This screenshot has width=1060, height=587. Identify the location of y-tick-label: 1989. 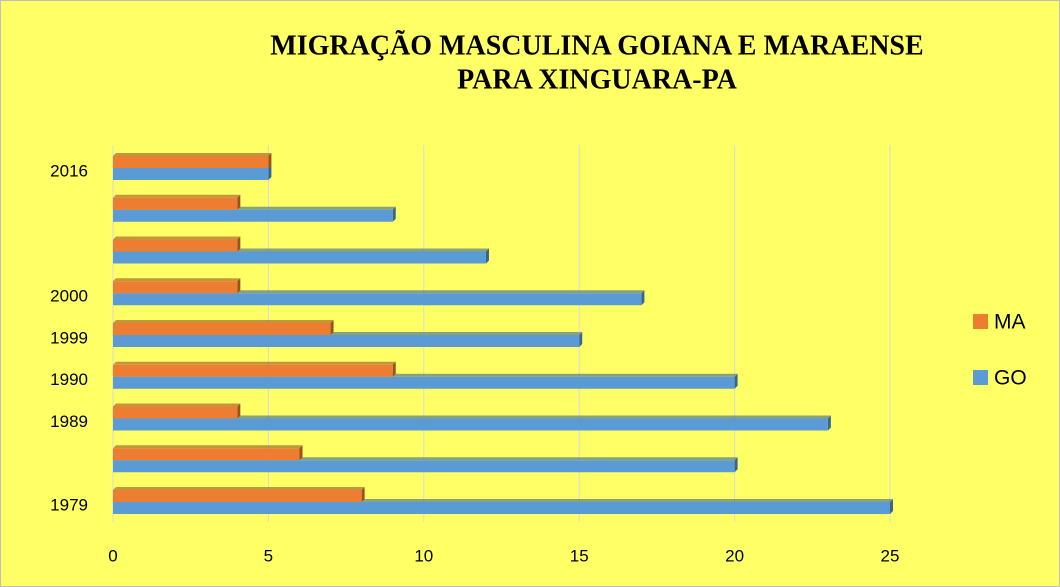
(69, 421).